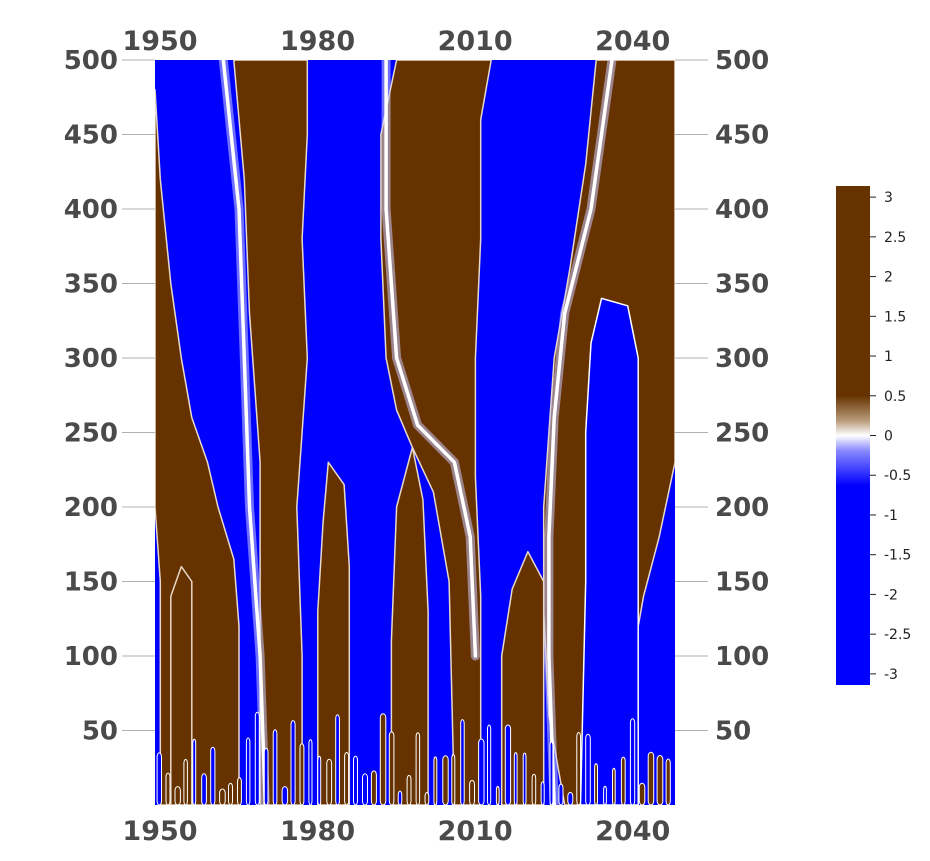 The height and width of the screenshot is (861, 930). Describe the element at coordinates (742, 657) in the screenshot. I see `y-tick-label-right: 100` at that location.